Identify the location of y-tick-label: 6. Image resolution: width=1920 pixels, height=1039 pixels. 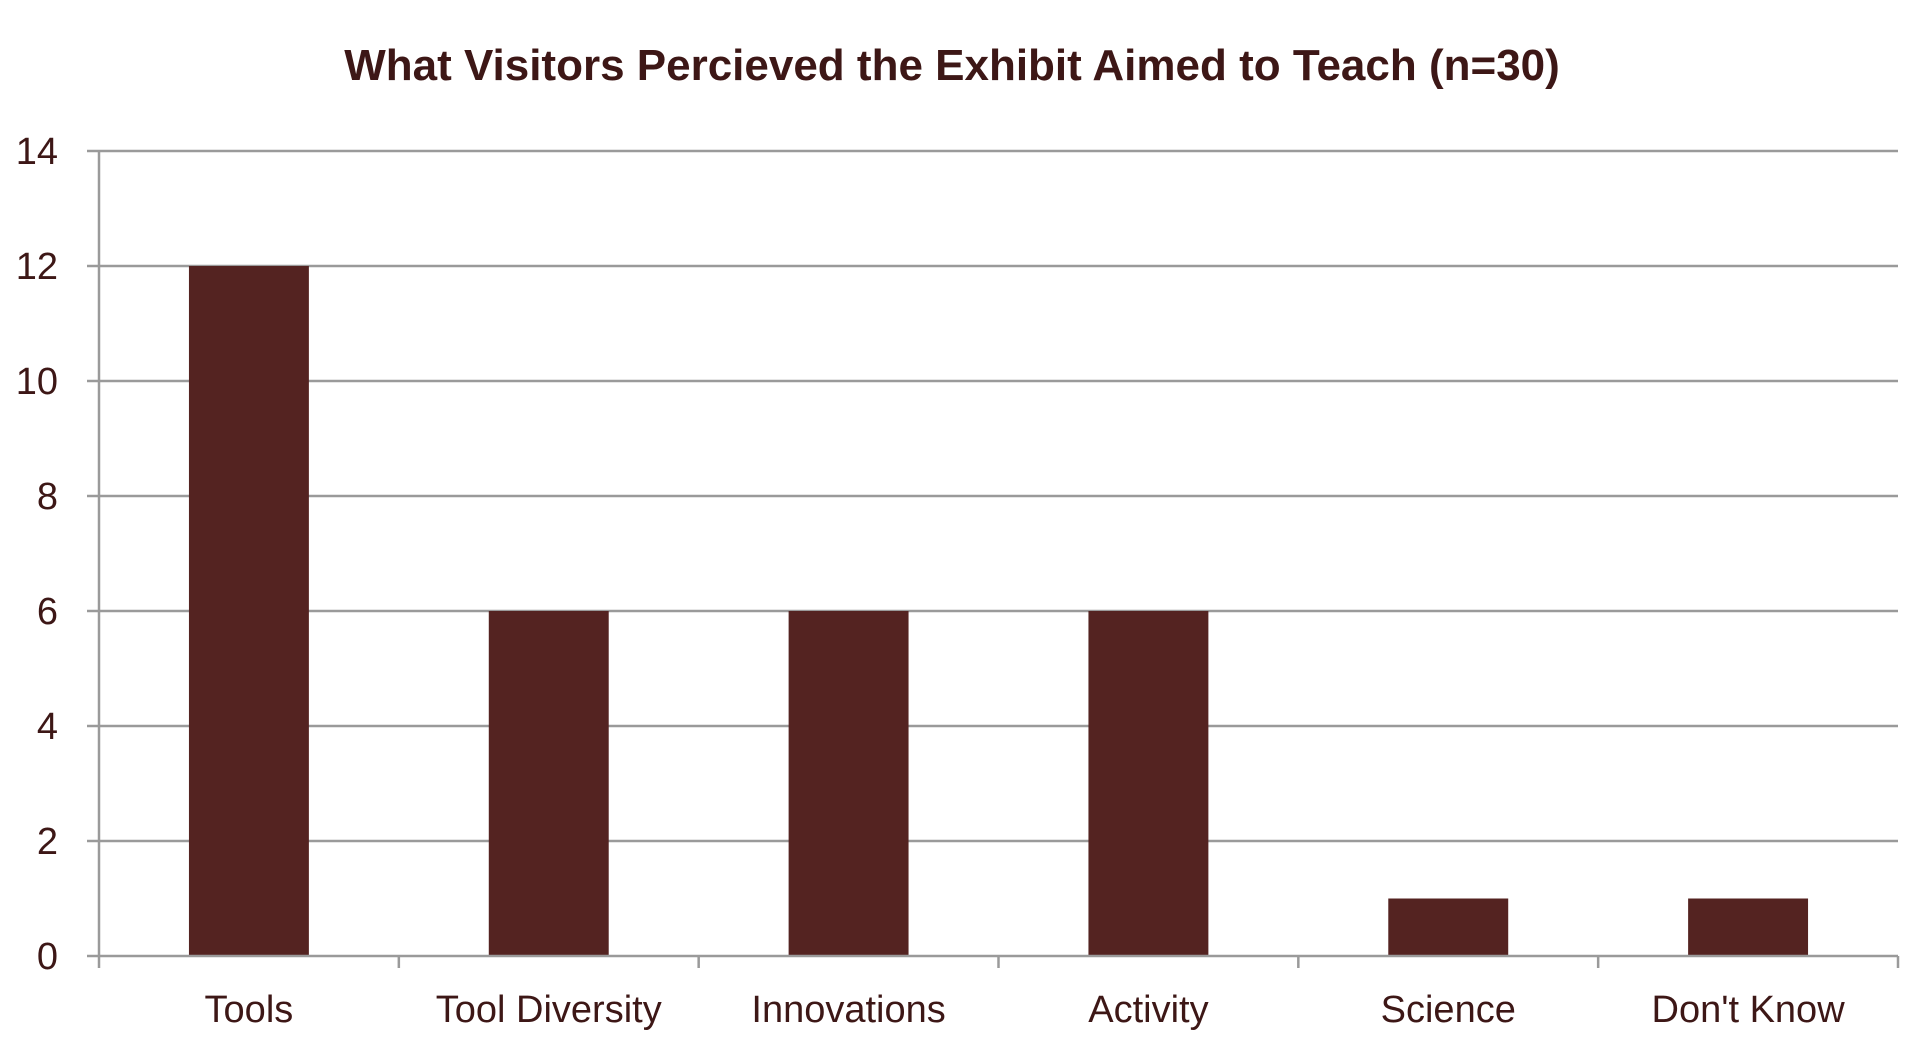
(47, 612).